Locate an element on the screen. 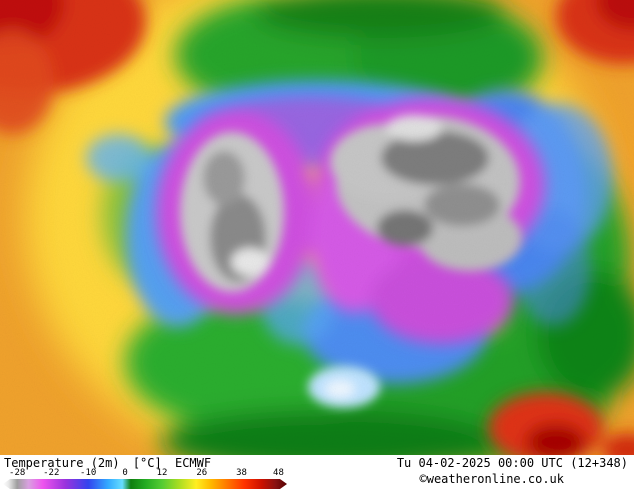 This screenshot has width=634, height=490. colorbar-tick: 48 is located at coordinates (278, 473).